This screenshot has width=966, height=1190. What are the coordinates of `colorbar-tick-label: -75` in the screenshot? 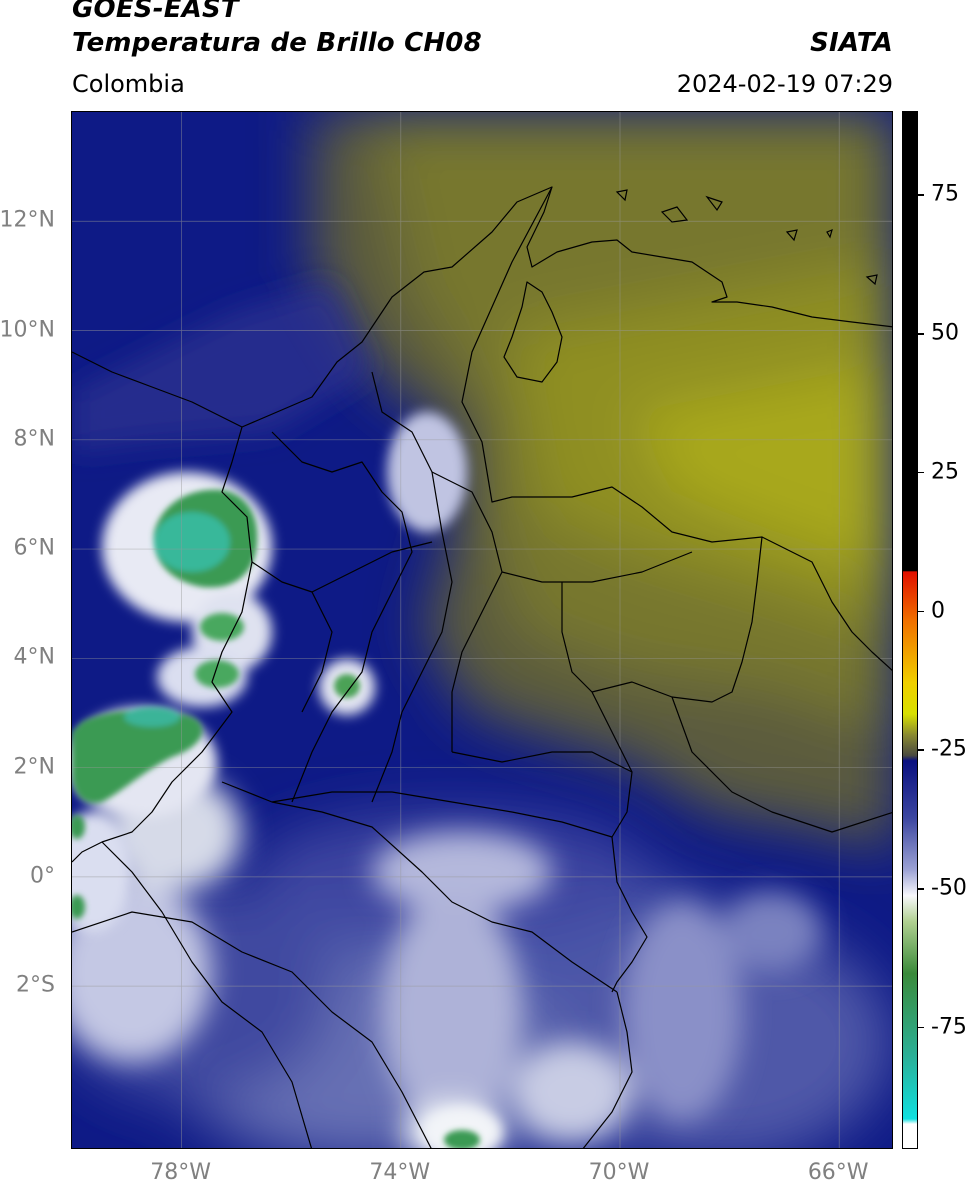 It's located at (948, 1027).